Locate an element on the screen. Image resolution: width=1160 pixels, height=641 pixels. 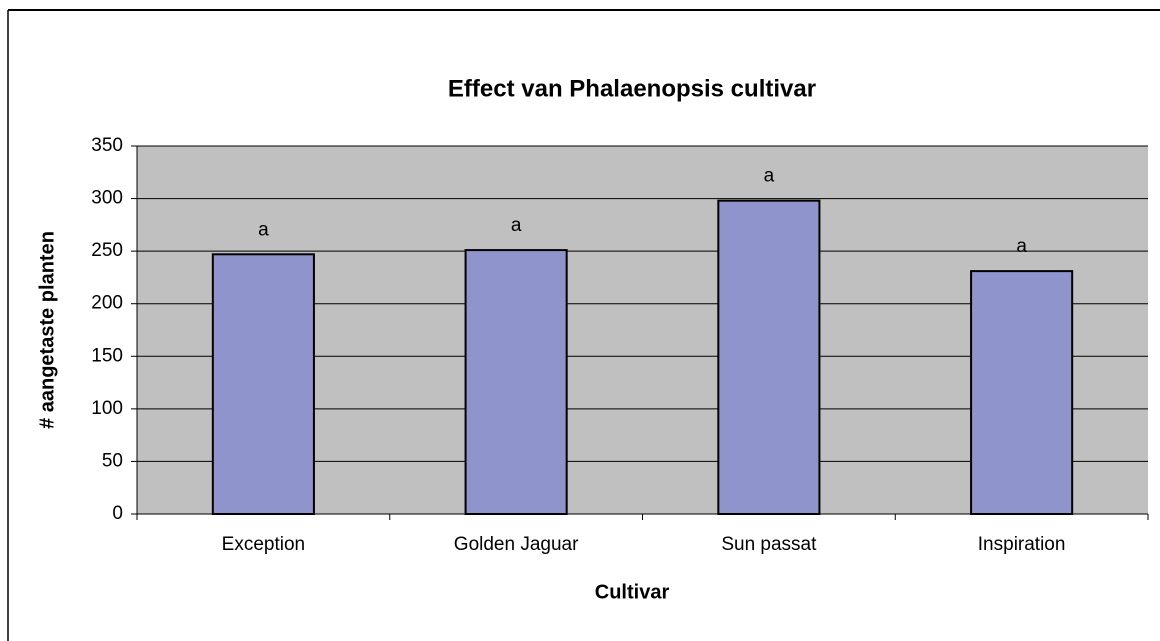
y-tick-label: 50 is located at coordinates (112, 460).